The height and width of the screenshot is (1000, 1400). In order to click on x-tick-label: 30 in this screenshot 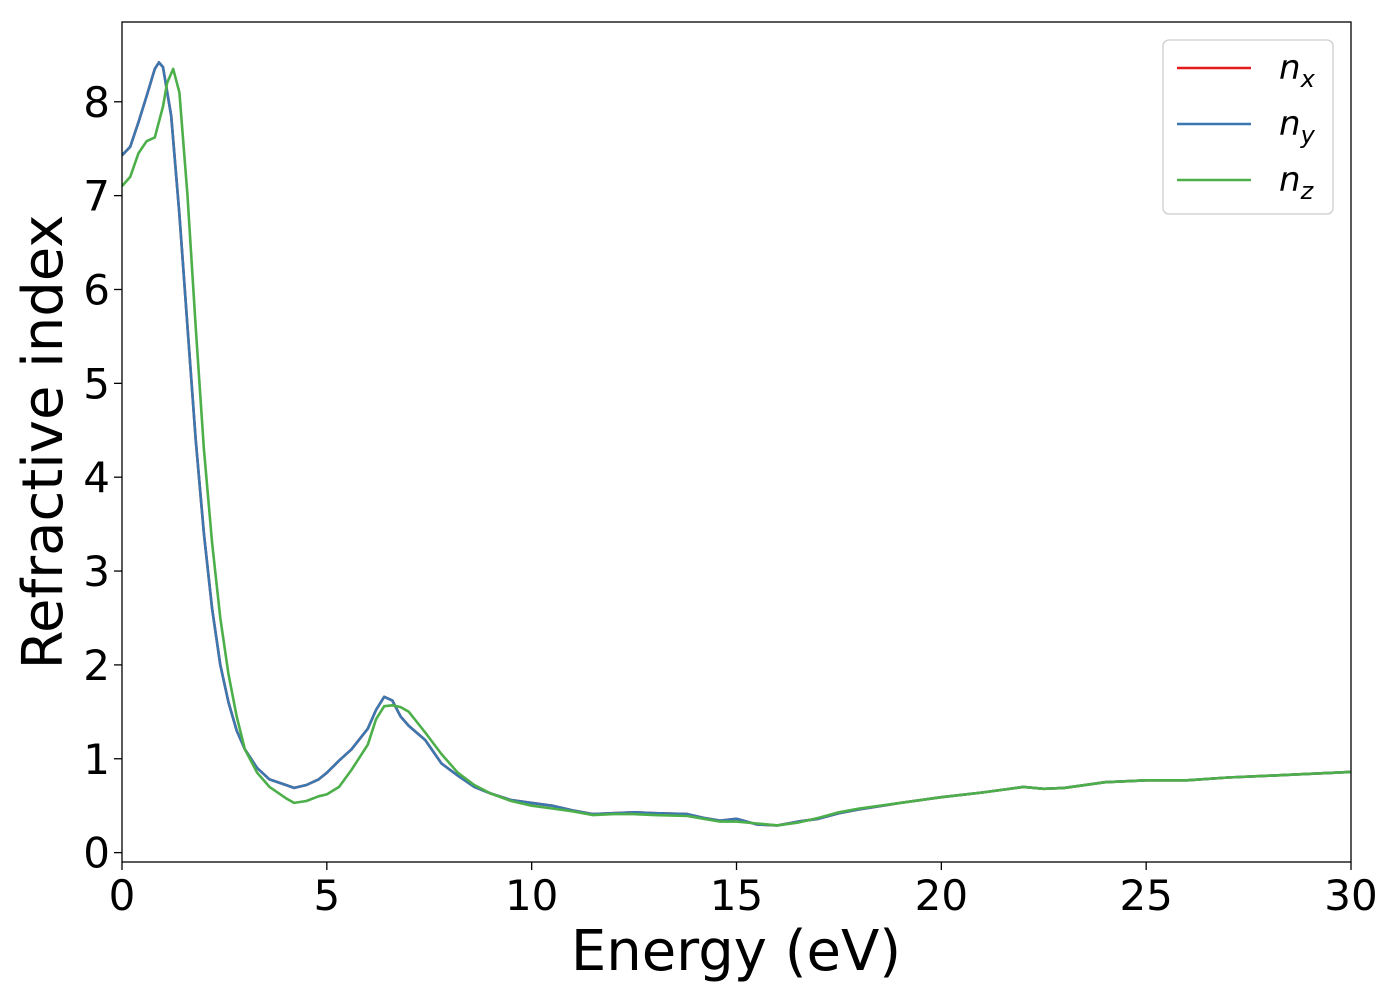, I will do `click(1350, 895)`.